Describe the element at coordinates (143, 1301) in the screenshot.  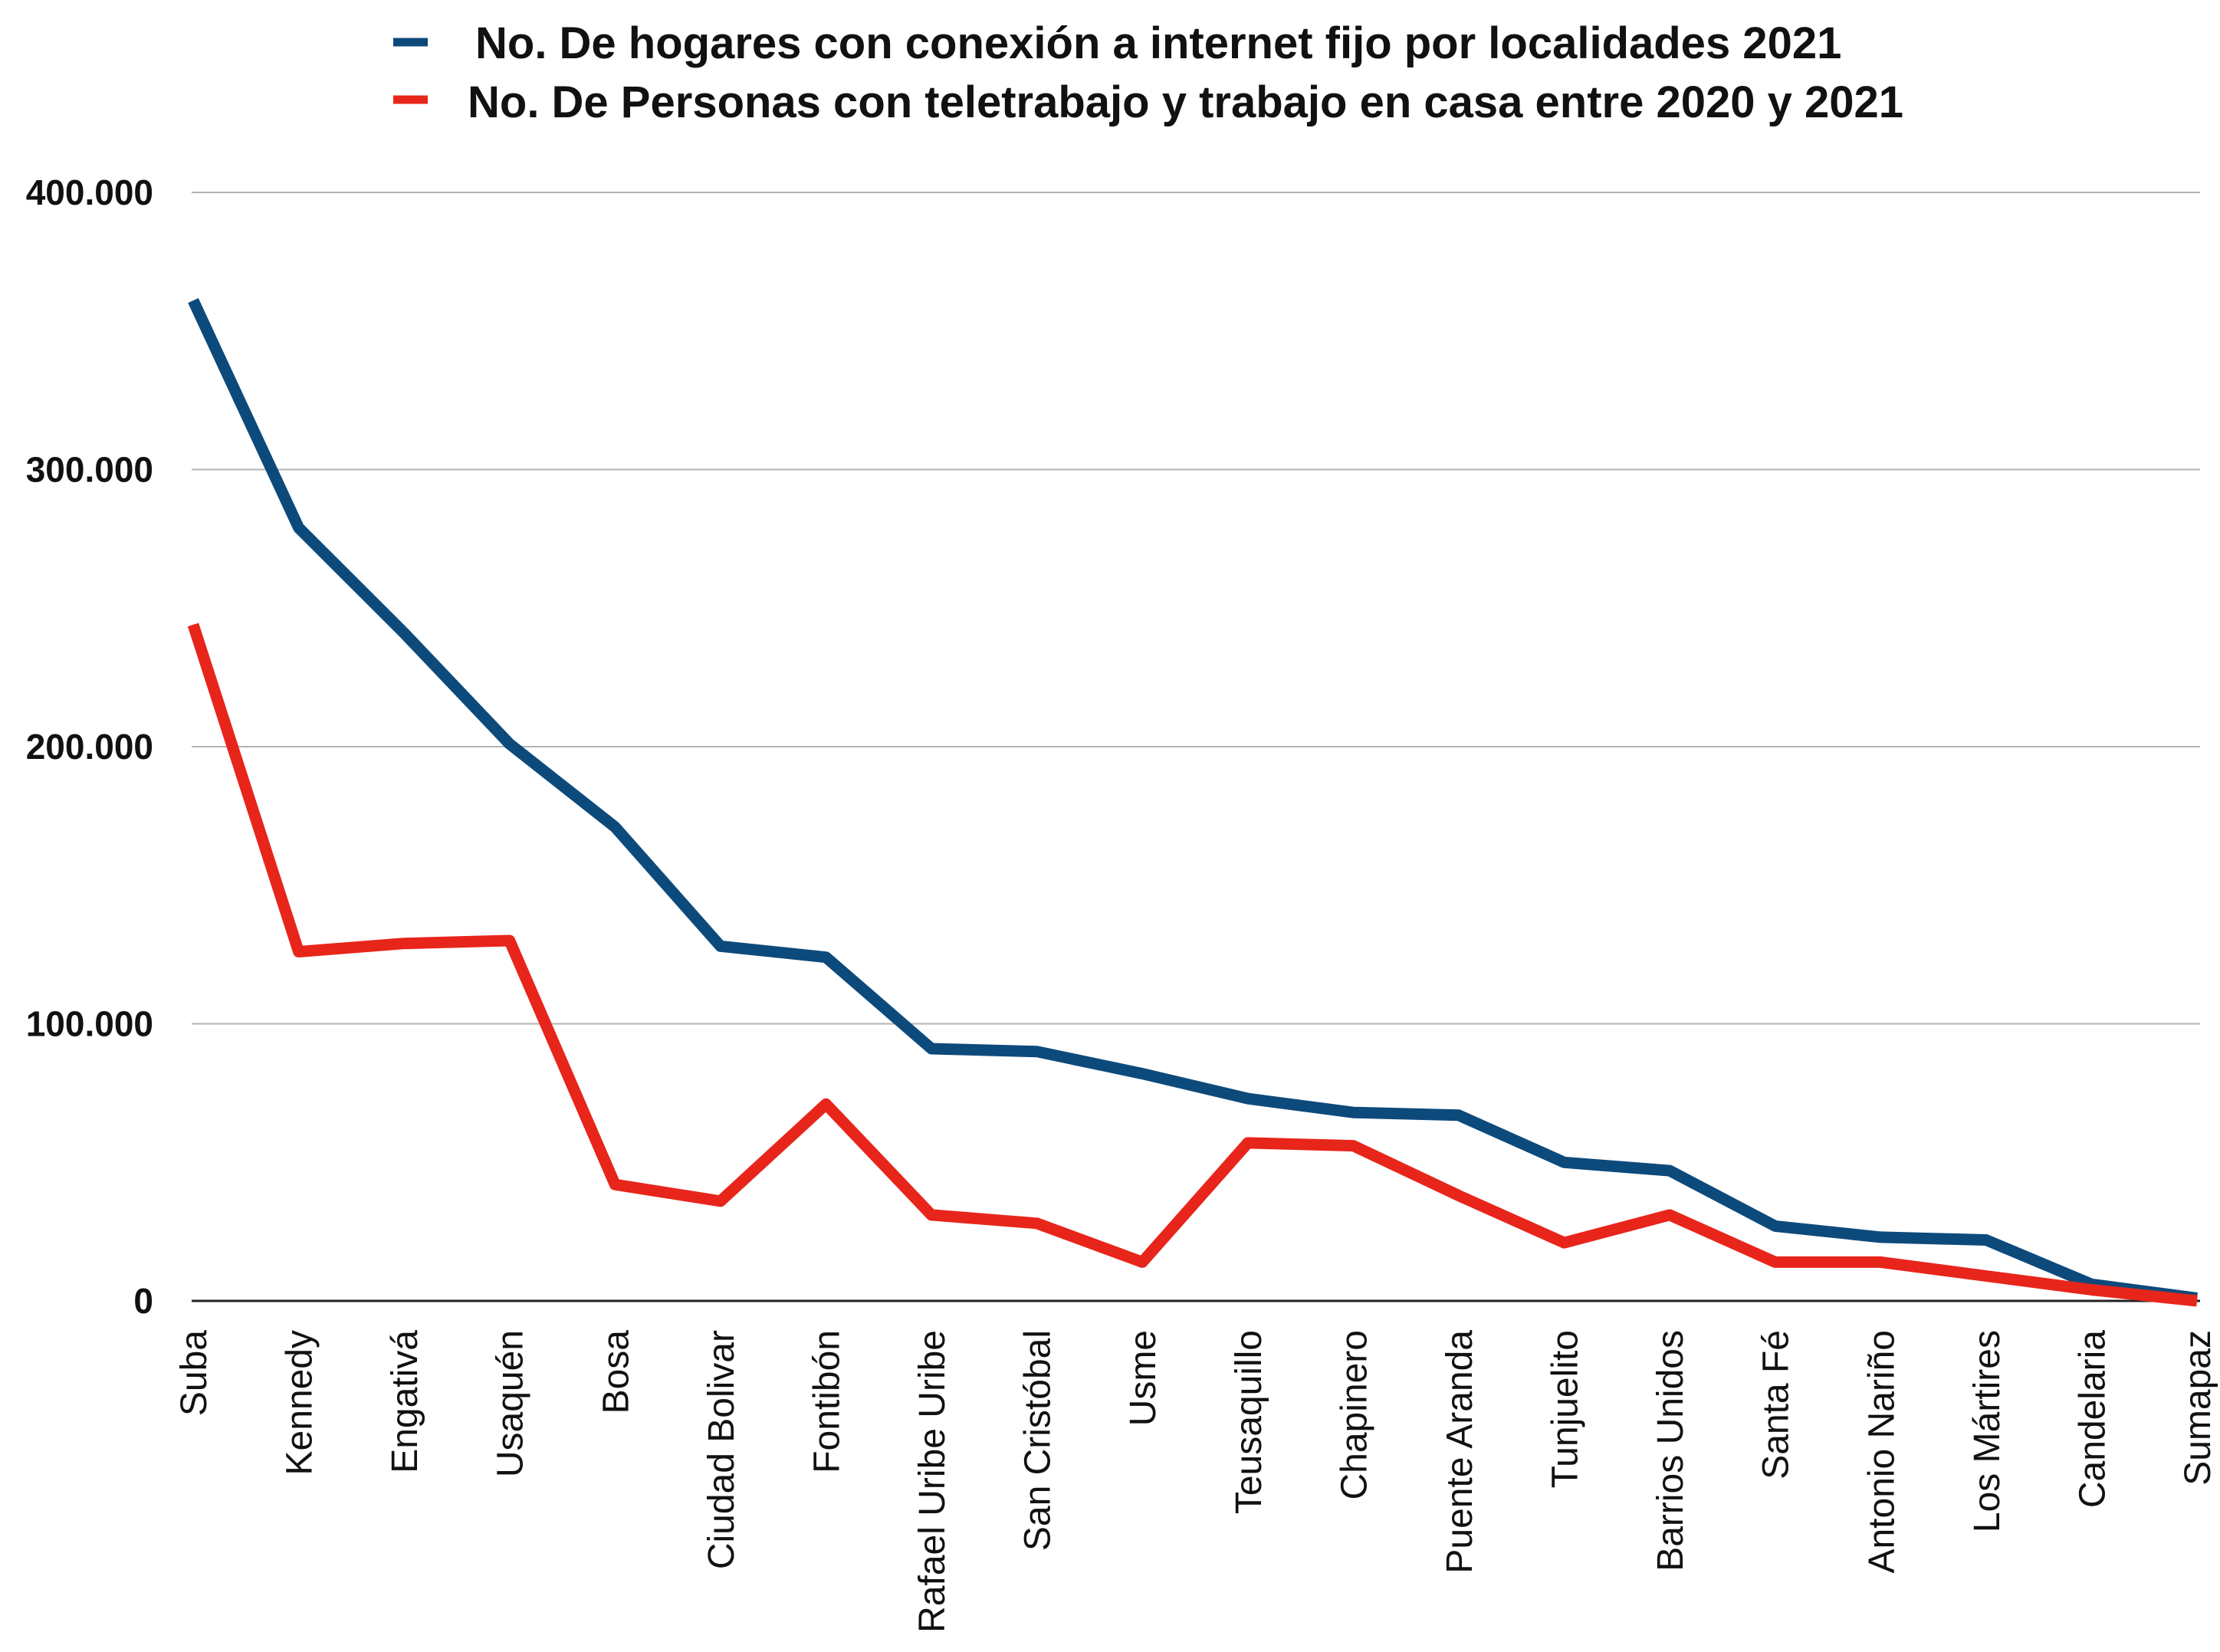
I see `y-tick-label: 0` at that location.